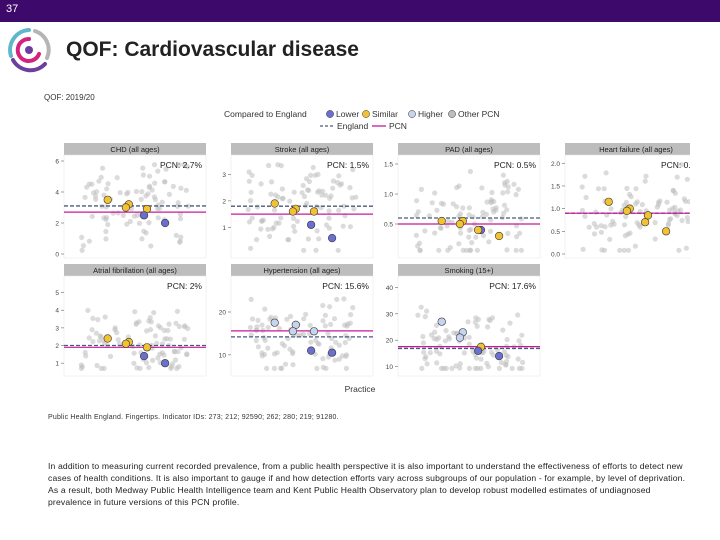 This screenshot has height=540, width=720. What do you see at coordinates (57, 293) in the screenshot?
I see `y-tick-label: 5` at bounding box center [57, 293].